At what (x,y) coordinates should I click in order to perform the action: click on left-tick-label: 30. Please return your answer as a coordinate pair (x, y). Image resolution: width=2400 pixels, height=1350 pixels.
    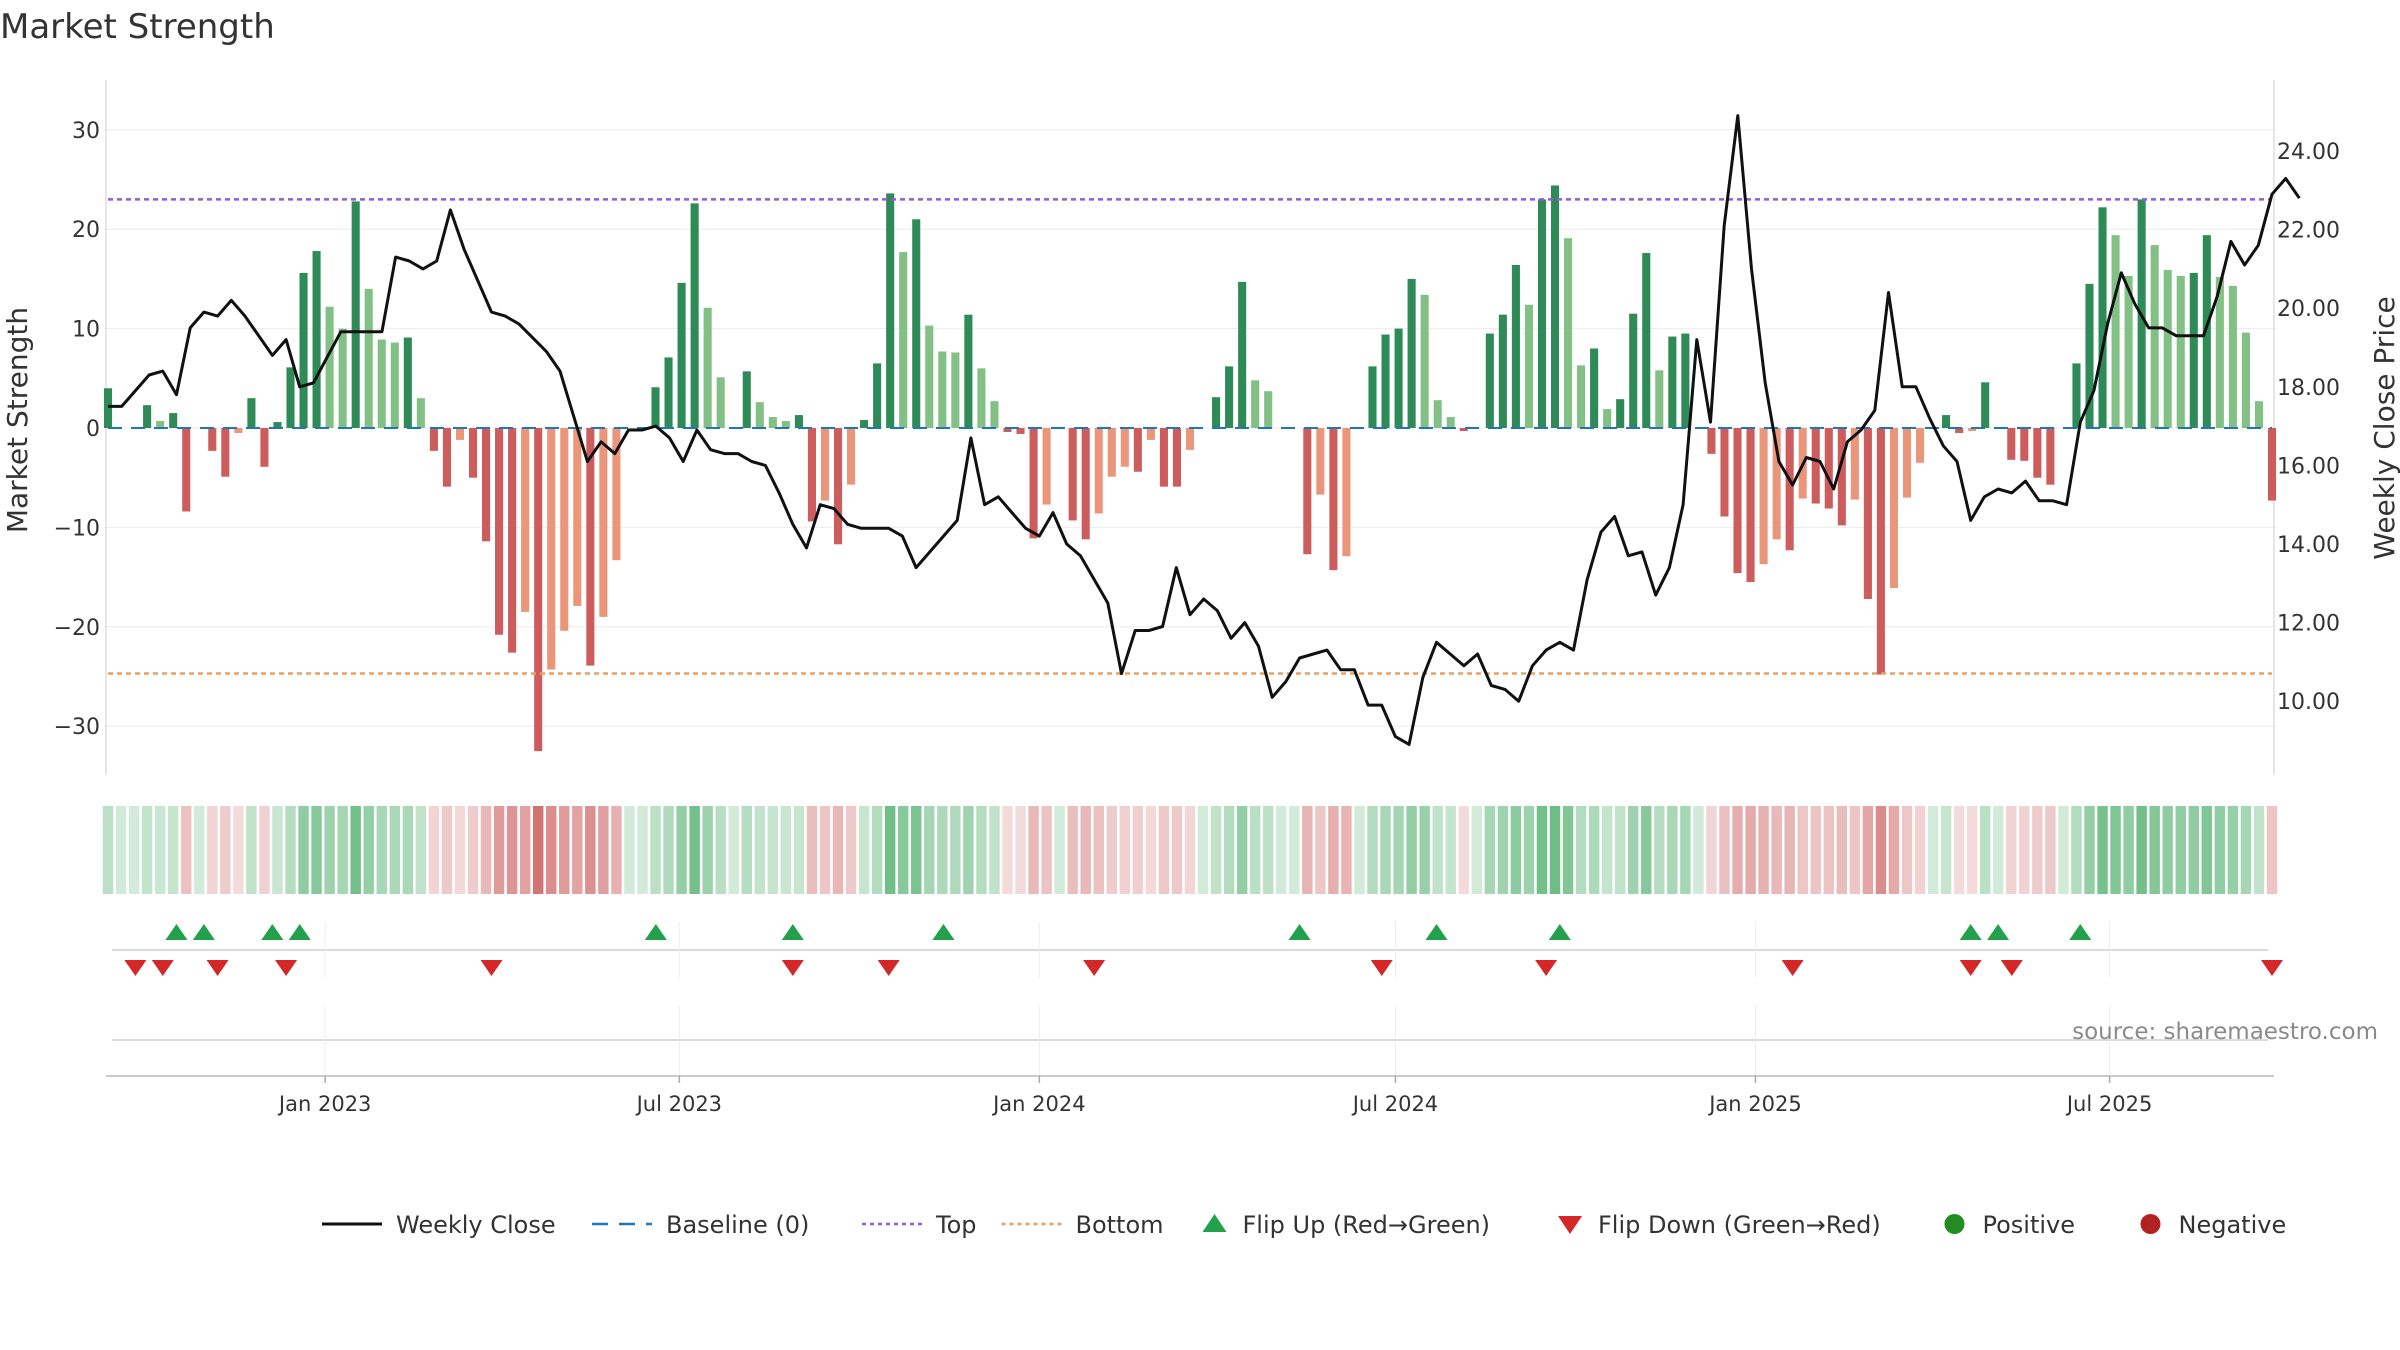
    Looking at the image, I should click on (86, 131).